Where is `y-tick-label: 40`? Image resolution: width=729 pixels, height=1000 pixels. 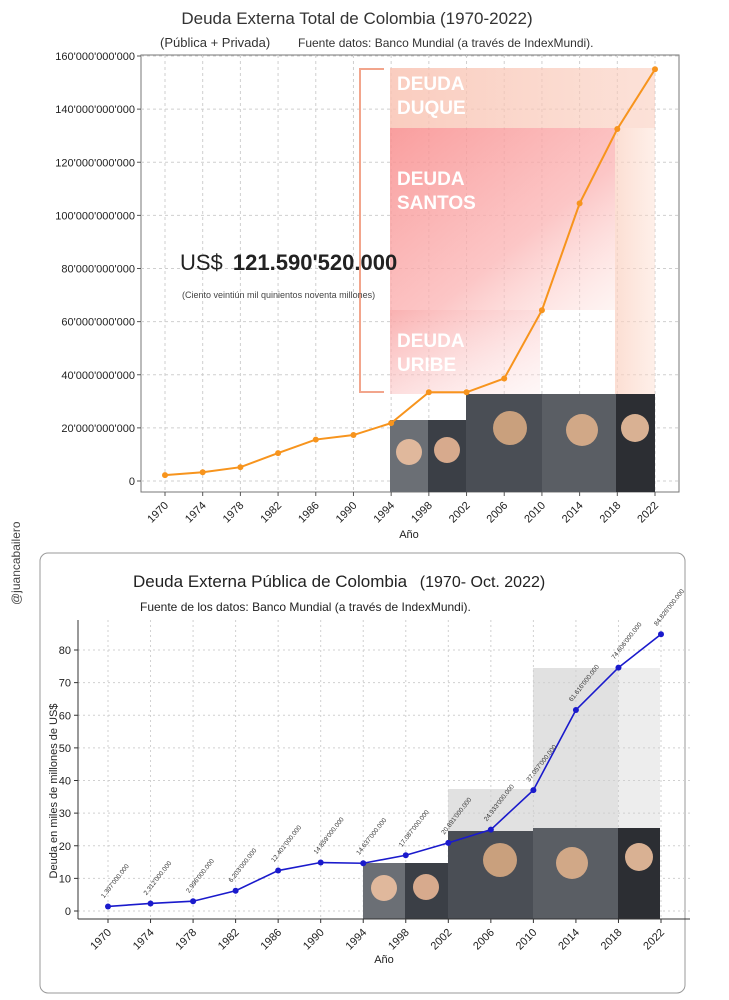 y-tick-label: 40 is located at coordinates (65, 782).